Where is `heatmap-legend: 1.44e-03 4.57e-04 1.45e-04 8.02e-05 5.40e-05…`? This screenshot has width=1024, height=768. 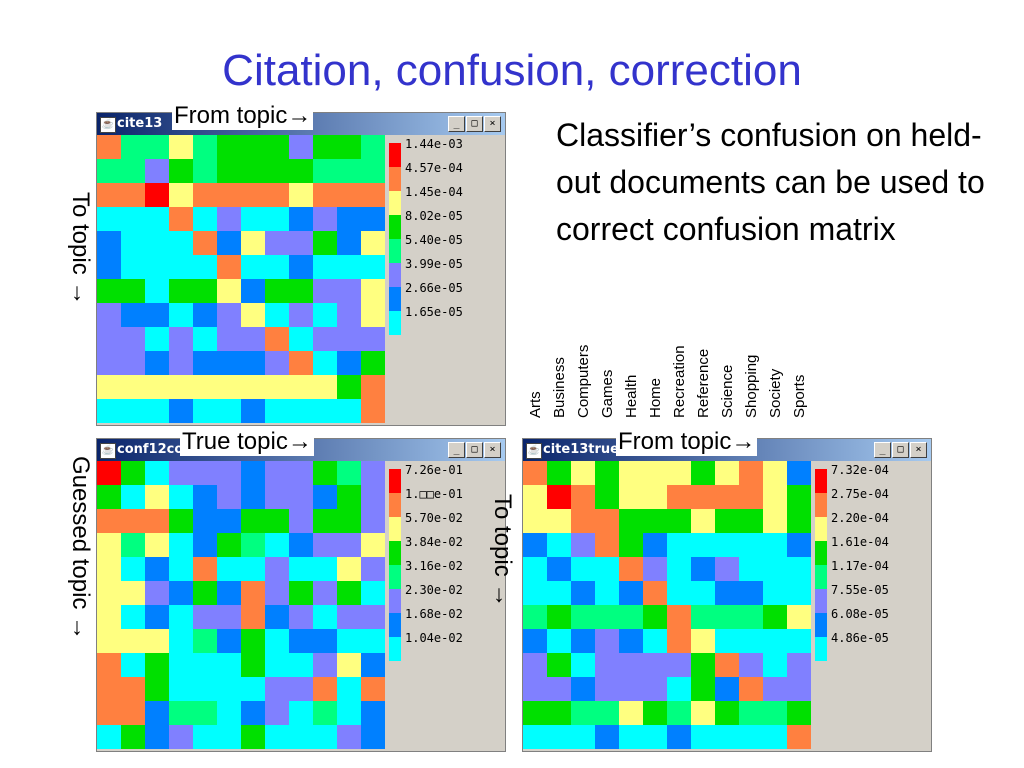 heatmap-legend: 1.44e-03 4.57e-04 1.45e-04 8.02e-05 5.40e-05… is located at coordinates (446, 280).